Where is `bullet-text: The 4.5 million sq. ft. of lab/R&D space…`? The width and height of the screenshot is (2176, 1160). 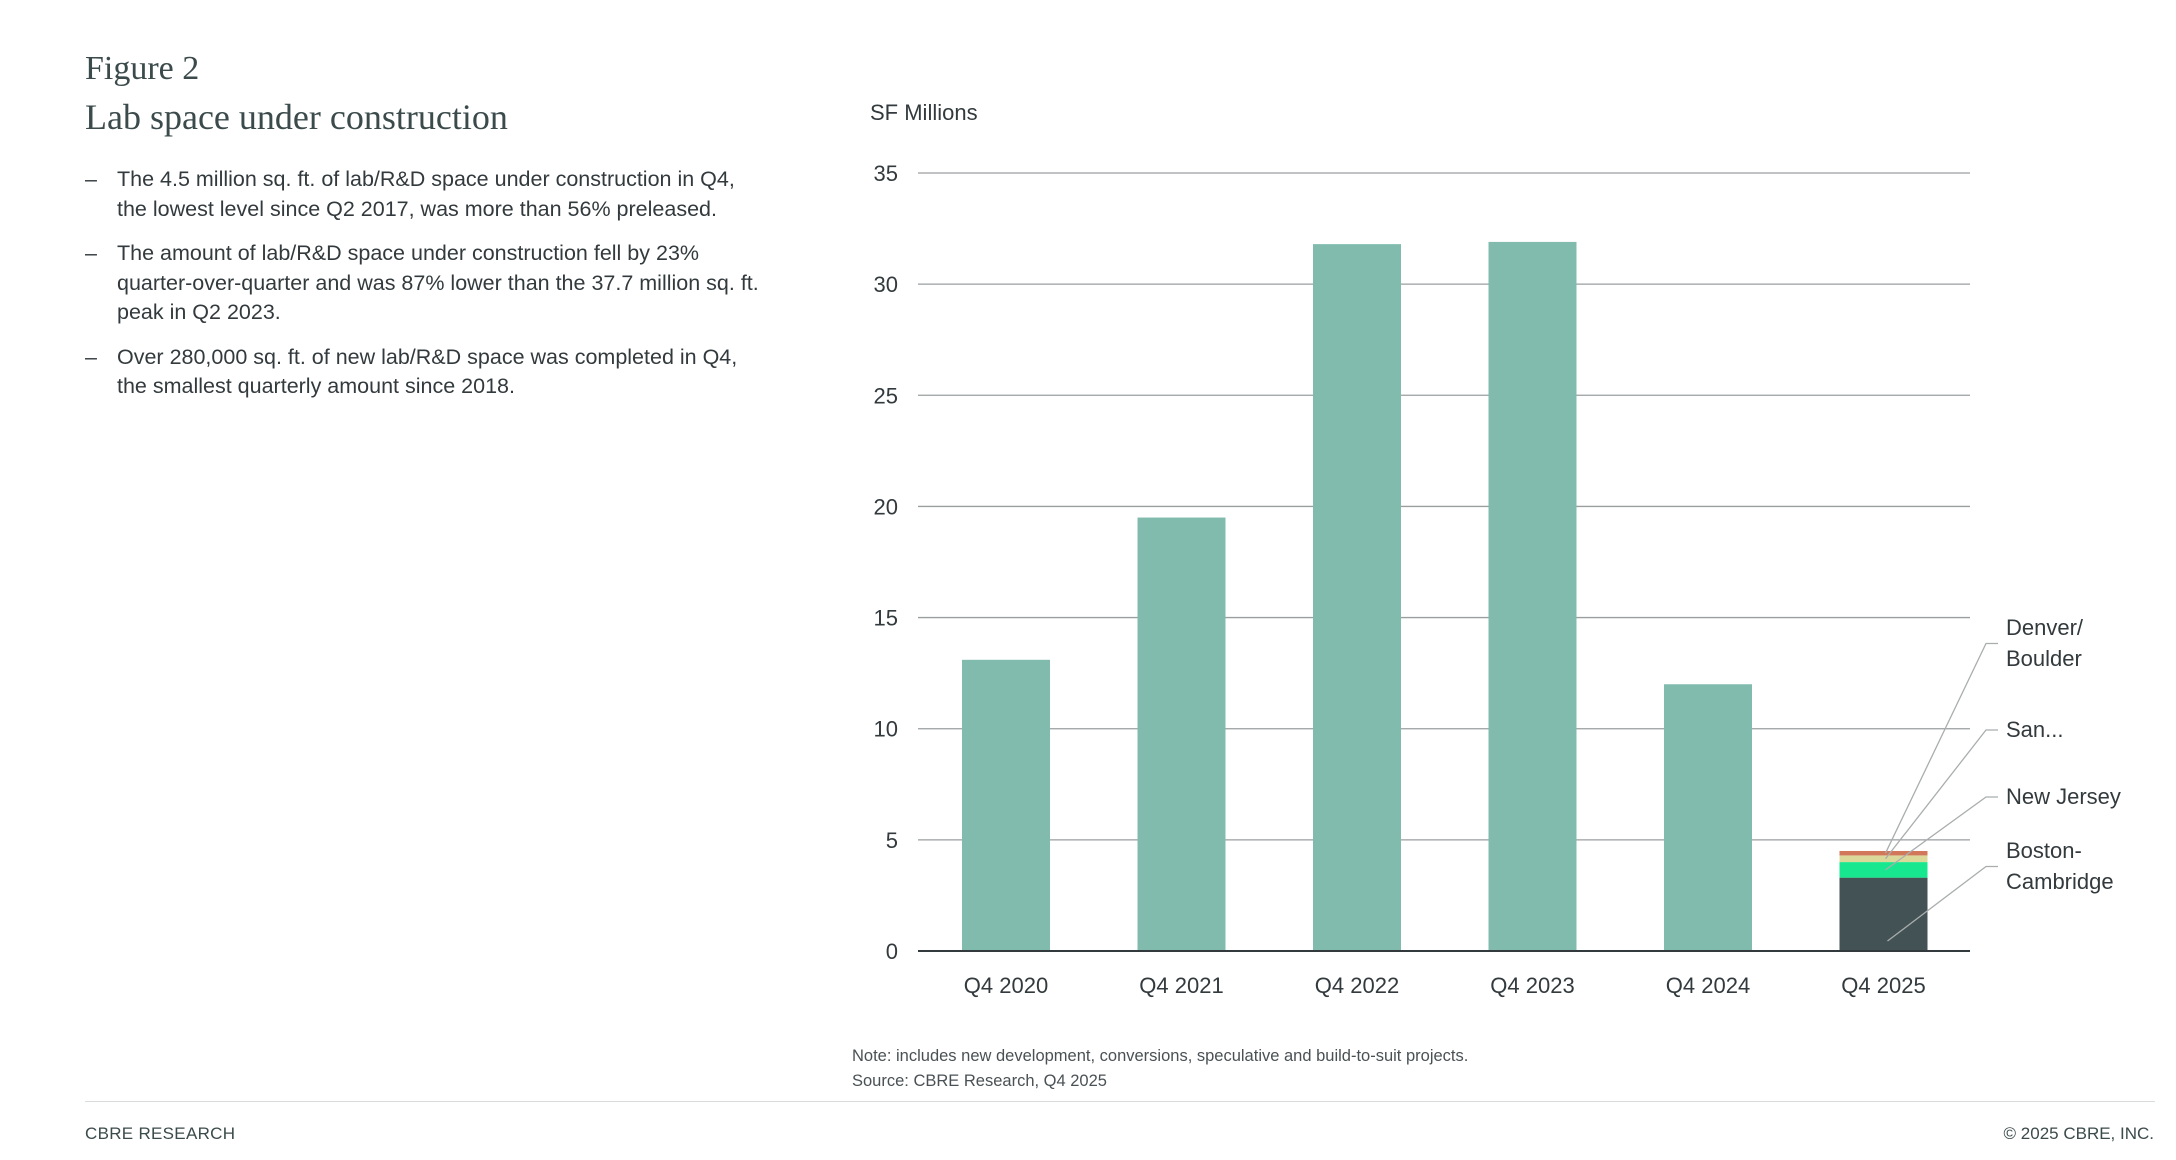 bullet-text: The 4.5 million sq. ft. of lab/R&D space… is located at coordinates (426, 194).